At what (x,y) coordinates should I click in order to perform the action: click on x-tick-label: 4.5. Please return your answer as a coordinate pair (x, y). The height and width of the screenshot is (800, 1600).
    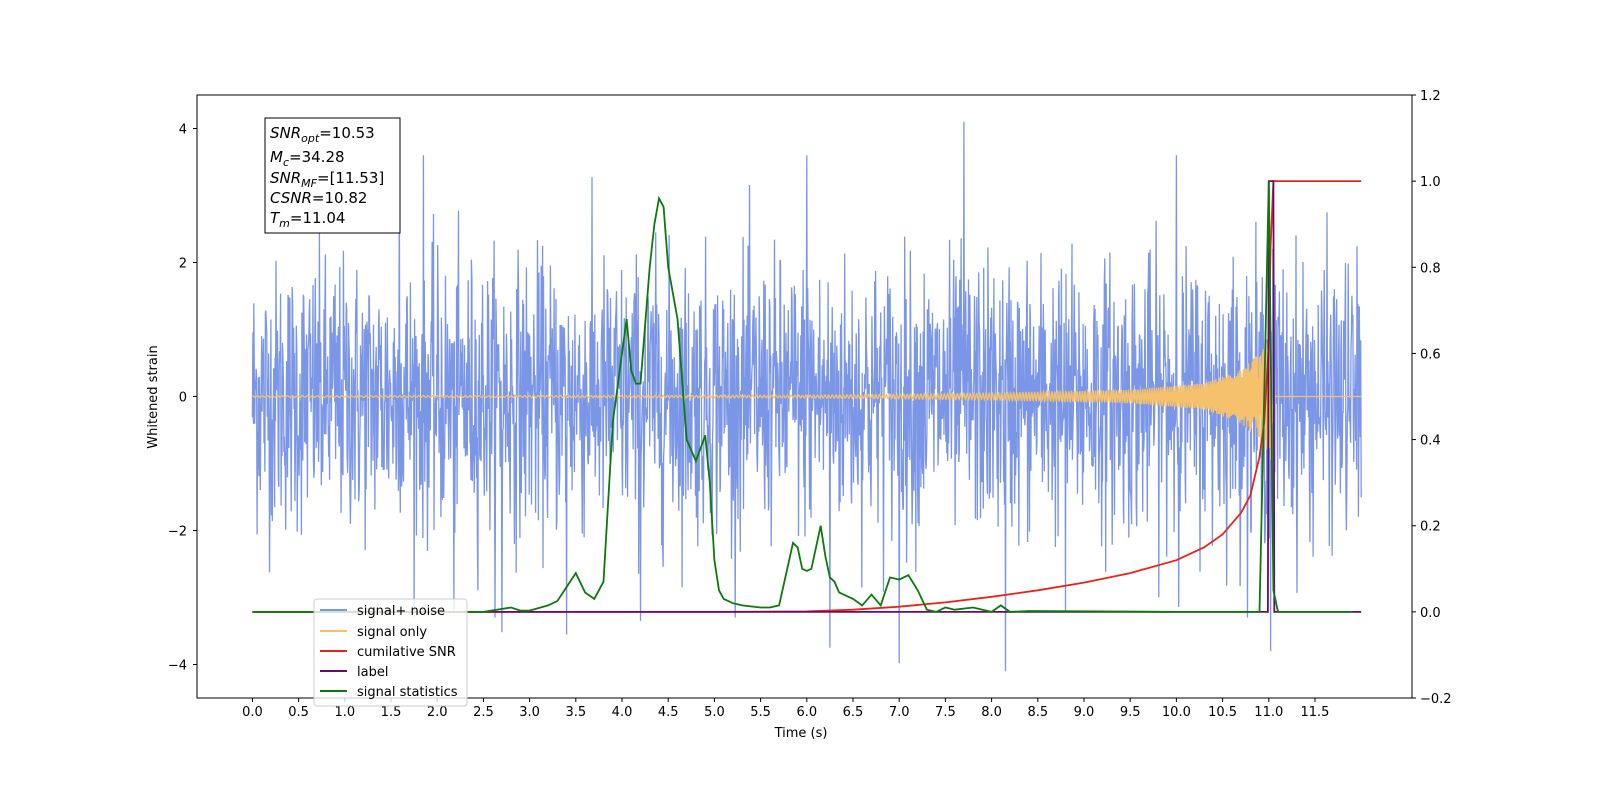
    Looking at the image, I should click on (668, 712).